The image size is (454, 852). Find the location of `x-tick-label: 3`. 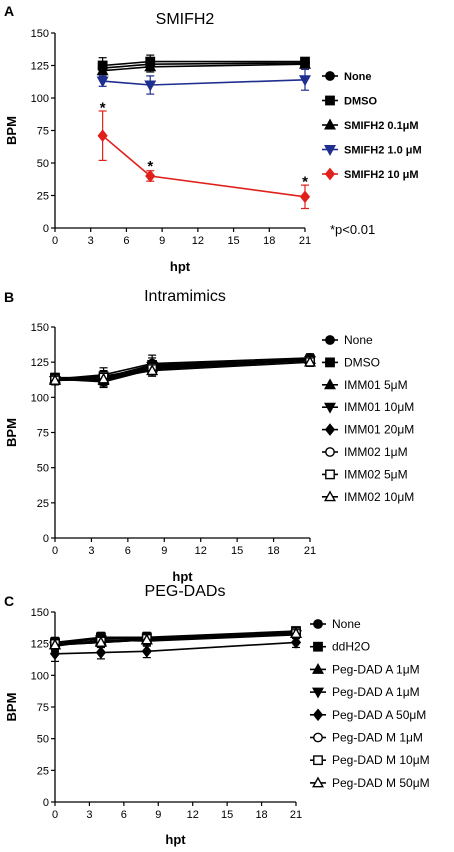

x-tick-label: 3 is located at coordinates (91, 551).